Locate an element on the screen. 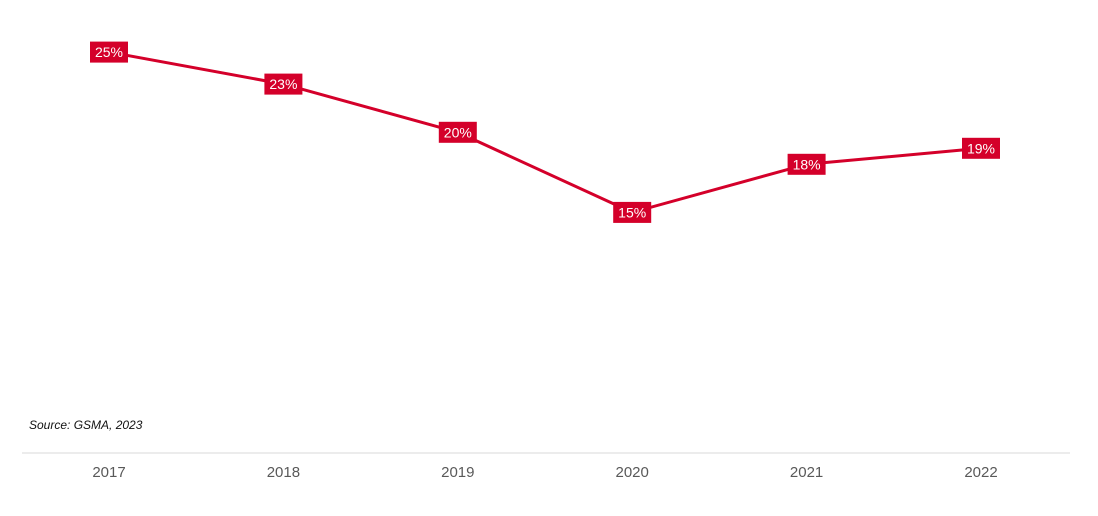 The width and height of the screenshot is (1098, 516). source-note: Source: GSMA, 2023 is located at coordinates (86, 425).